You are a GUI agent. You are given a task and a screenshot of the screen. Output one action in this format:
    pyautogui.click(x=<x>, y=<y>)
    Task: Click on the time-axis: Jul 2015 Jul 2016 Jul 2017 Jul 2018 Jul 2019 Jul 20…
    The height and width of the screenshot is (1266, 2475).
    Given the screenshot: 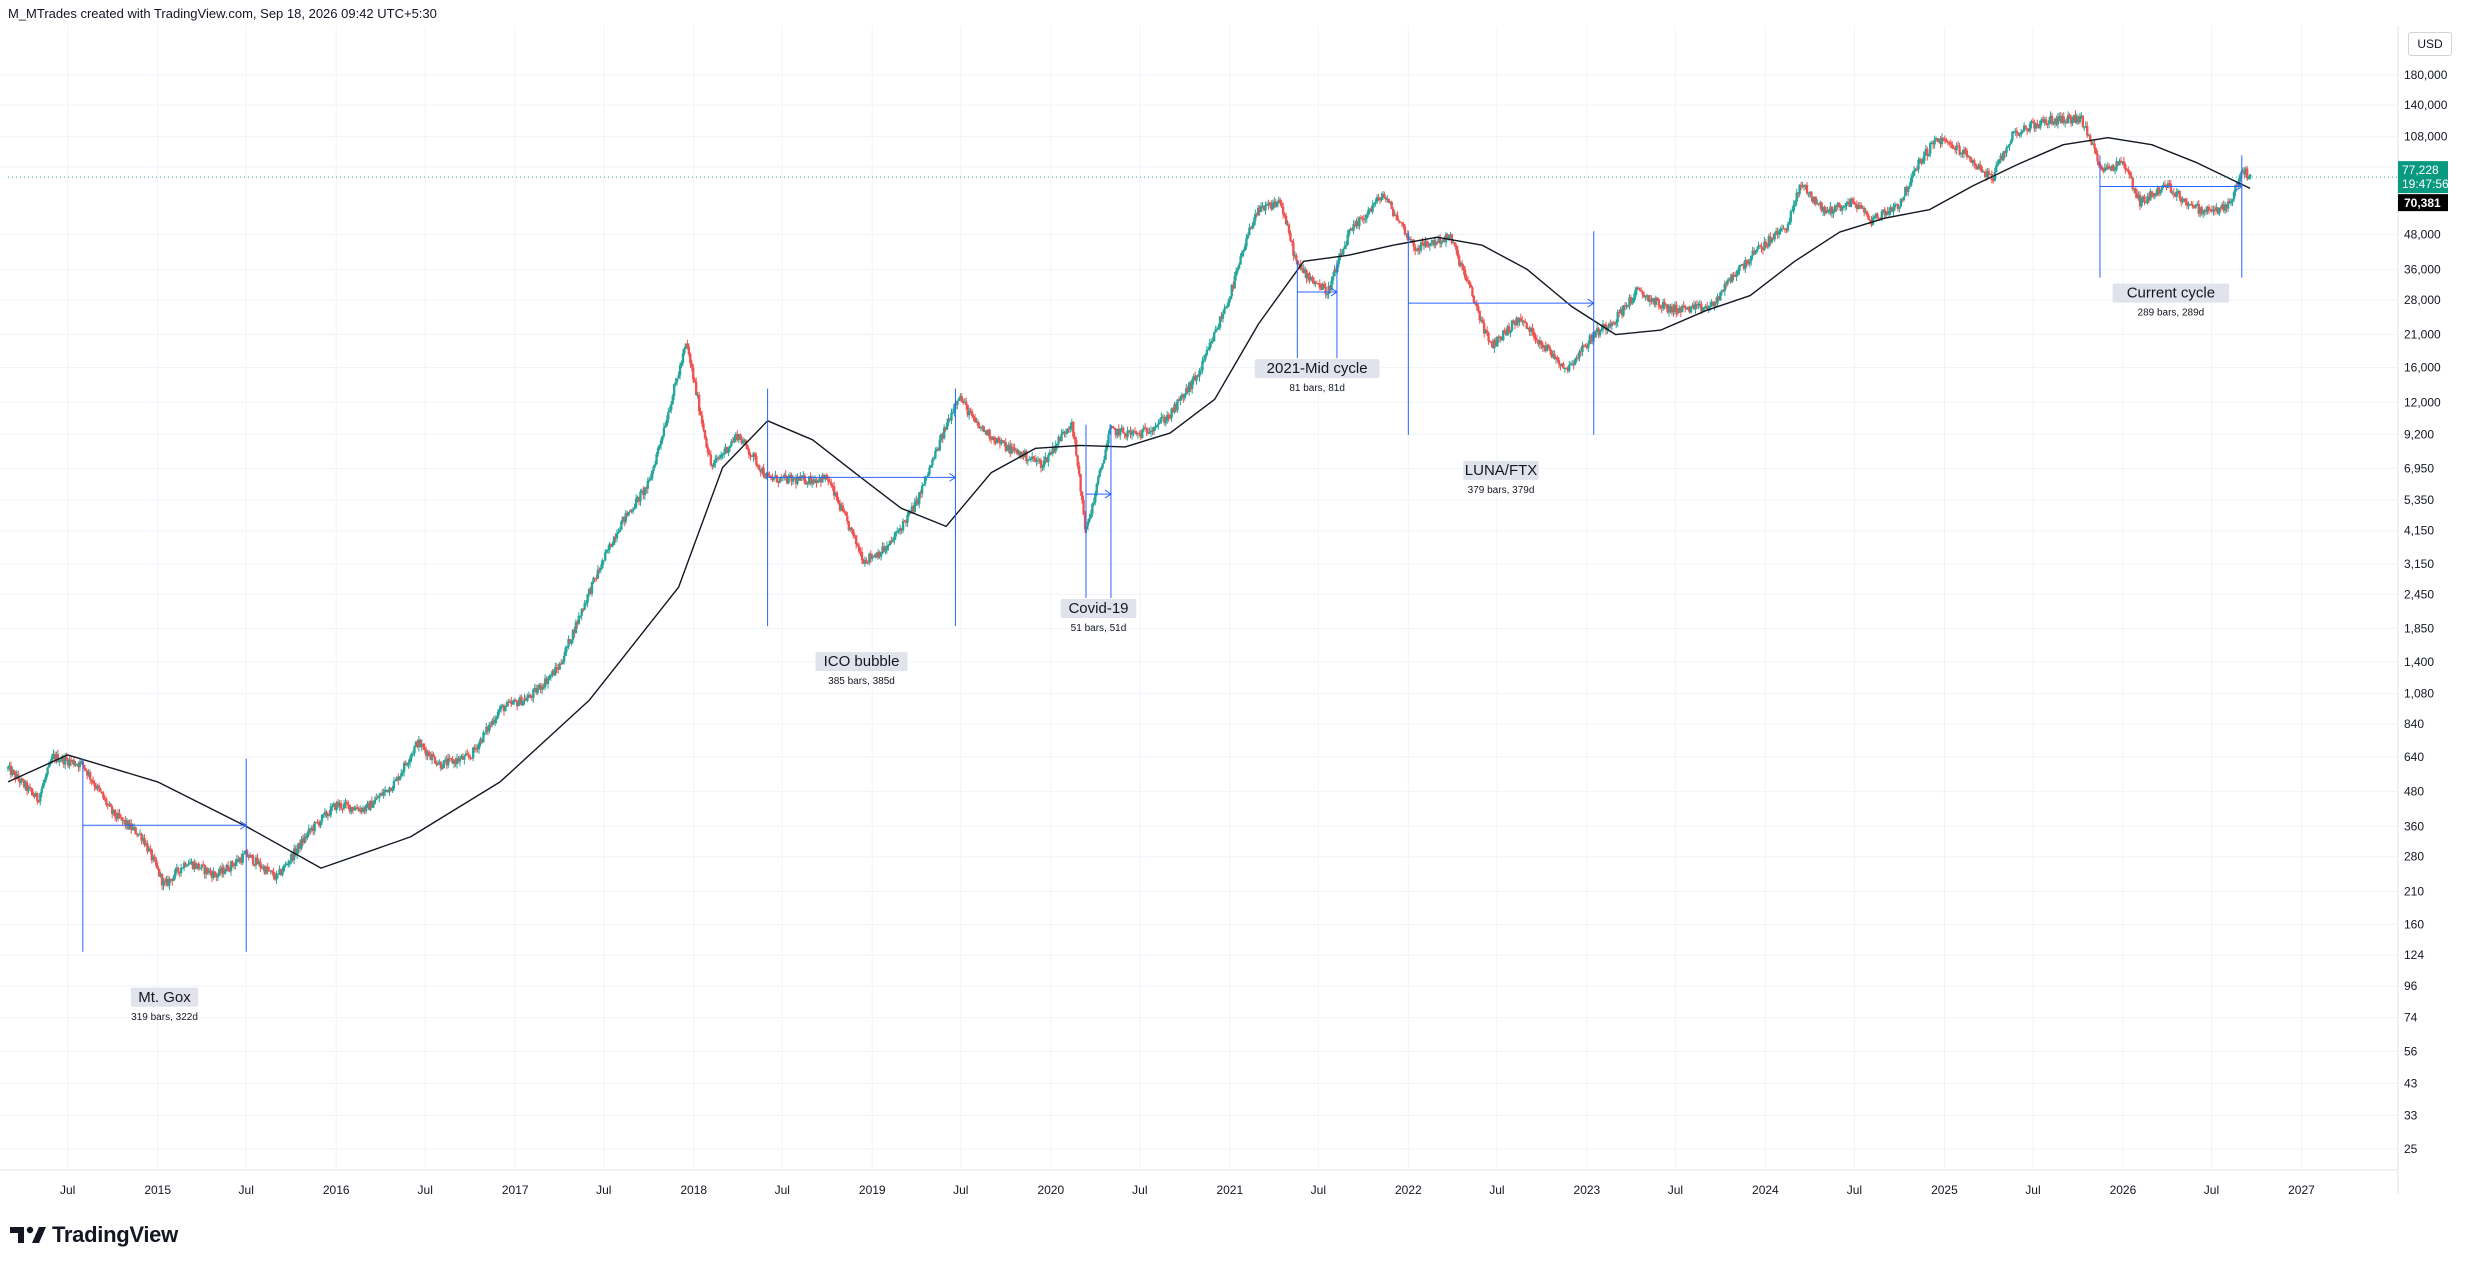 What is the action you would take?
    pyautogui.click(x=1187, y=1190)
    